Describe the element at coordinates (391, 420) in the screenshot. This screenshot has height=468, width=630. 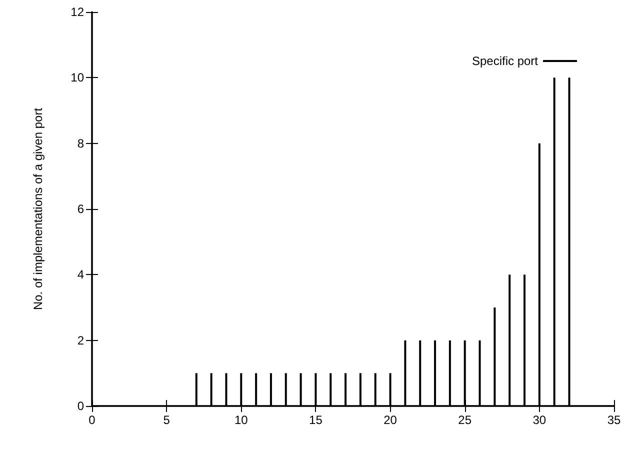
I see `x-tick-label: 20` at that location.